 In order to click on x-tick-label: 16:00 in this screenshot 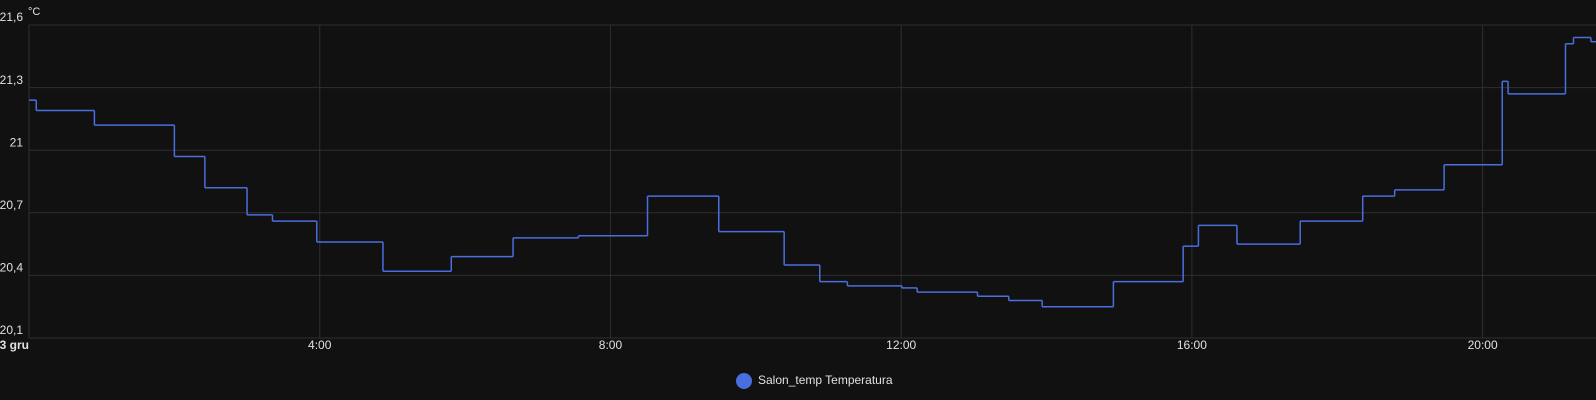, I will do `click(1192, 345)`.